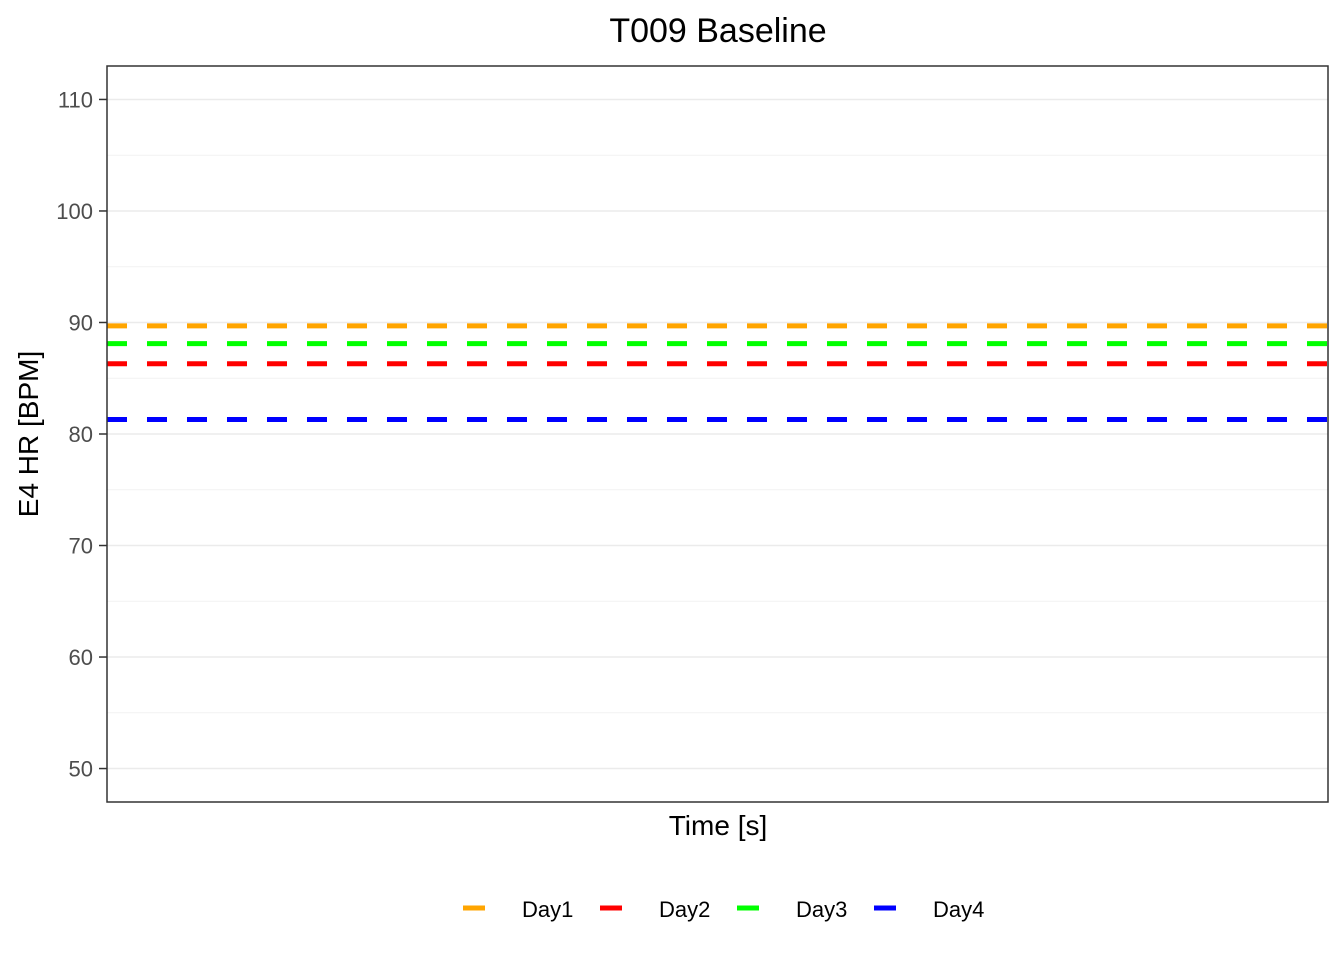  Describe the element at coordinates (74, 211) in the screenshot. I see `y-tick-label: 100` at that location.